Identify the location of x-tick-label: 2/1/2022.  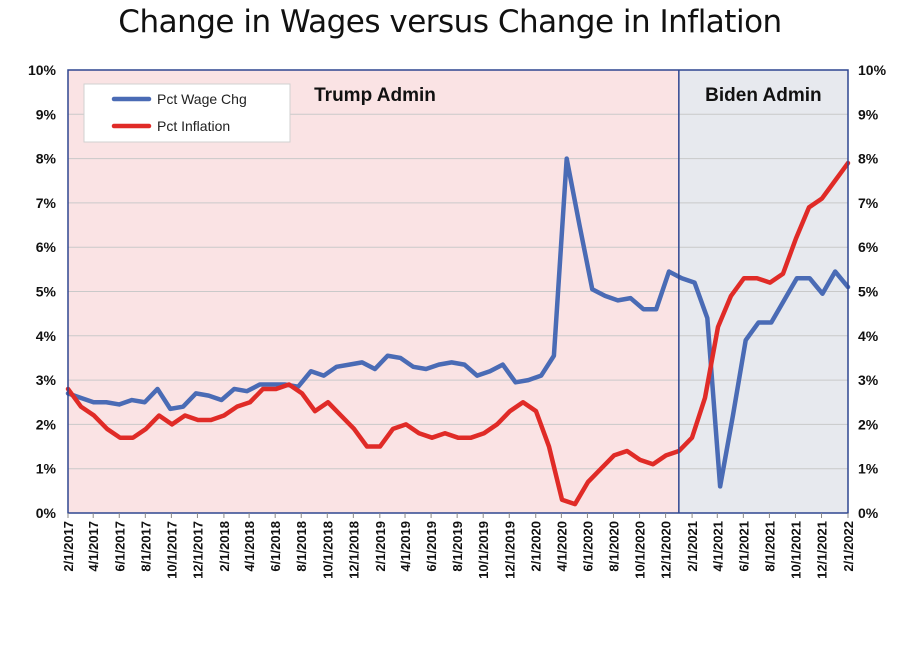
(848, 546).